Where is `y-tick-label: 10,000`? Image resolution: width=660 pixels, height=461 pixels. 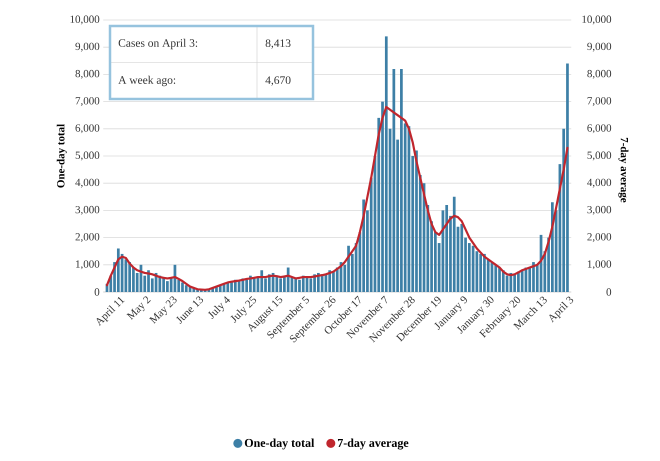
y-tick-label: 10,000 is located at coordinates (85, 20).